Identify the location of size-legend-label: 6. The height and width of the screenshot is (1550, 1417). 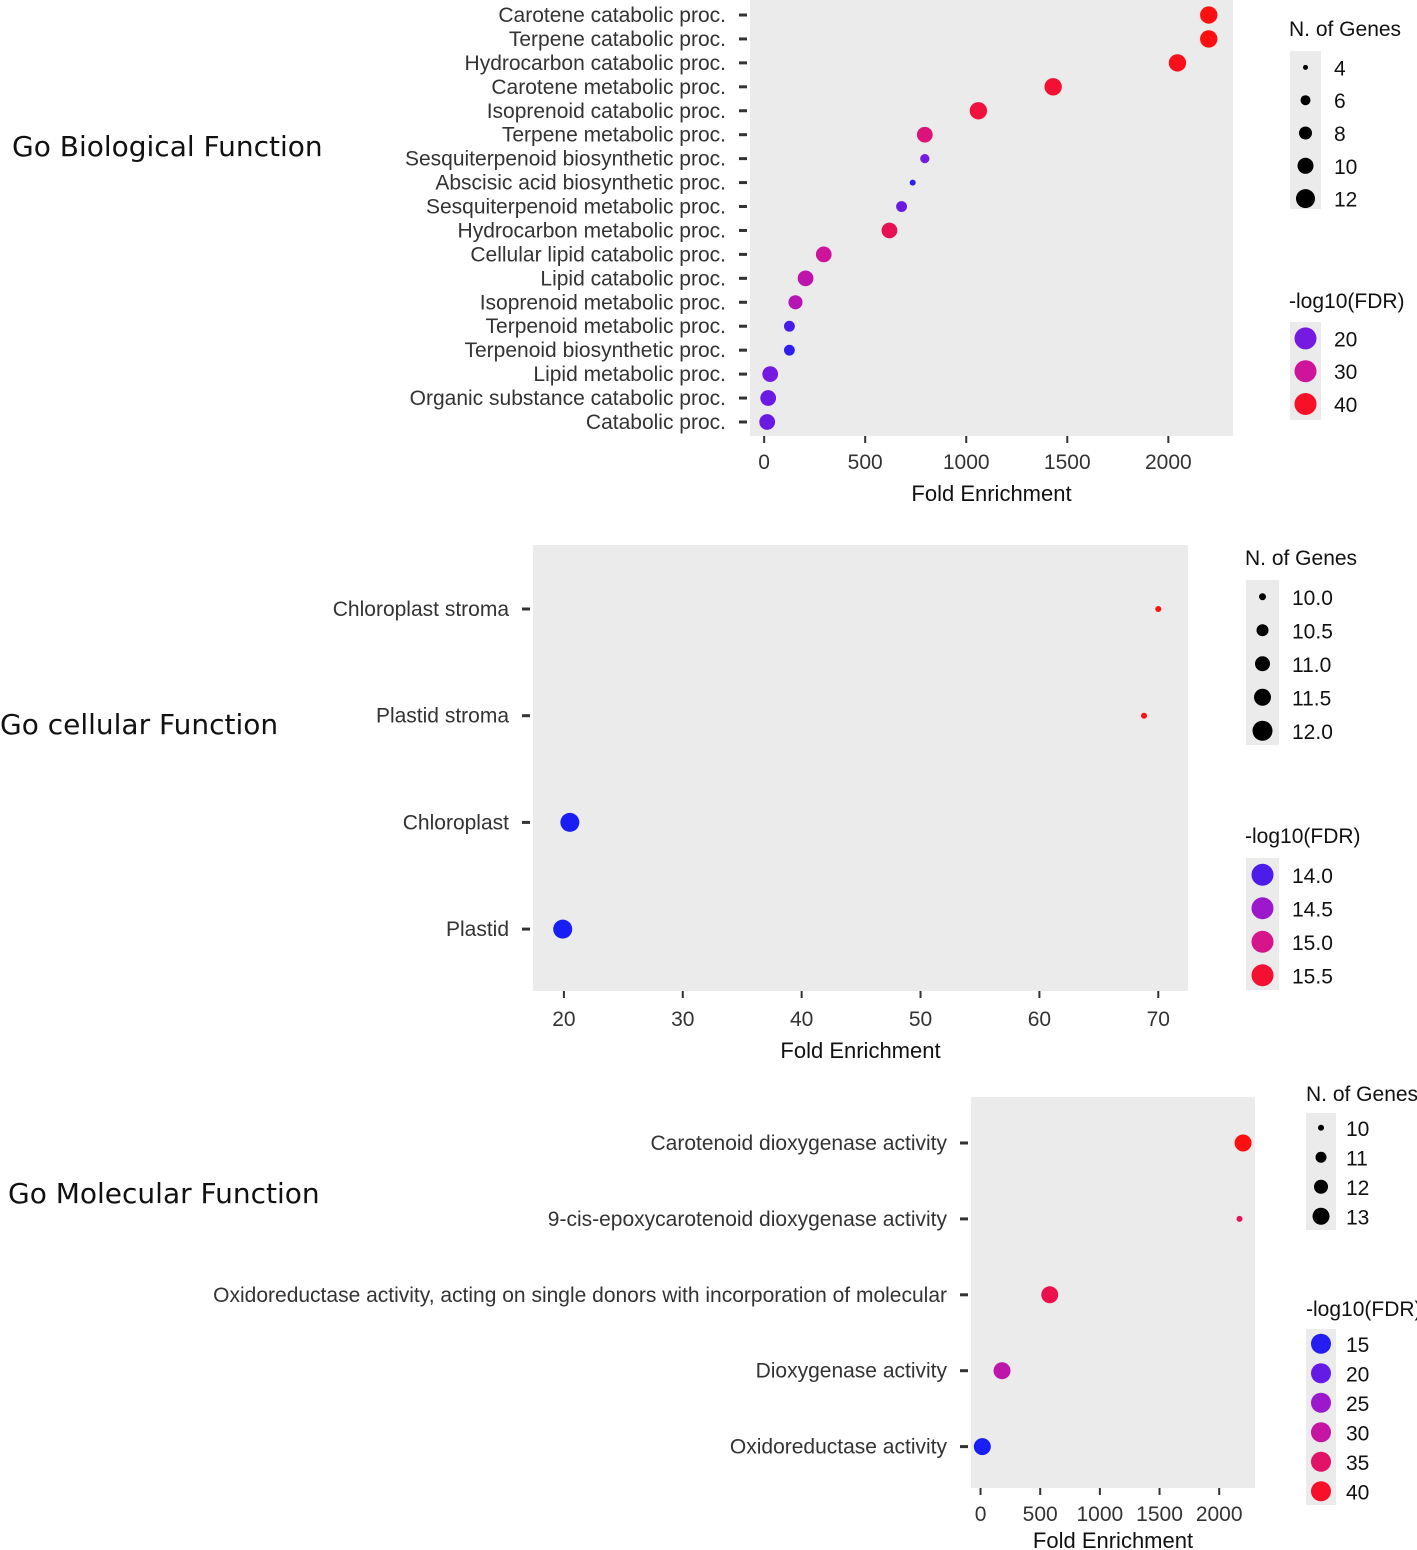
(1340, 101).